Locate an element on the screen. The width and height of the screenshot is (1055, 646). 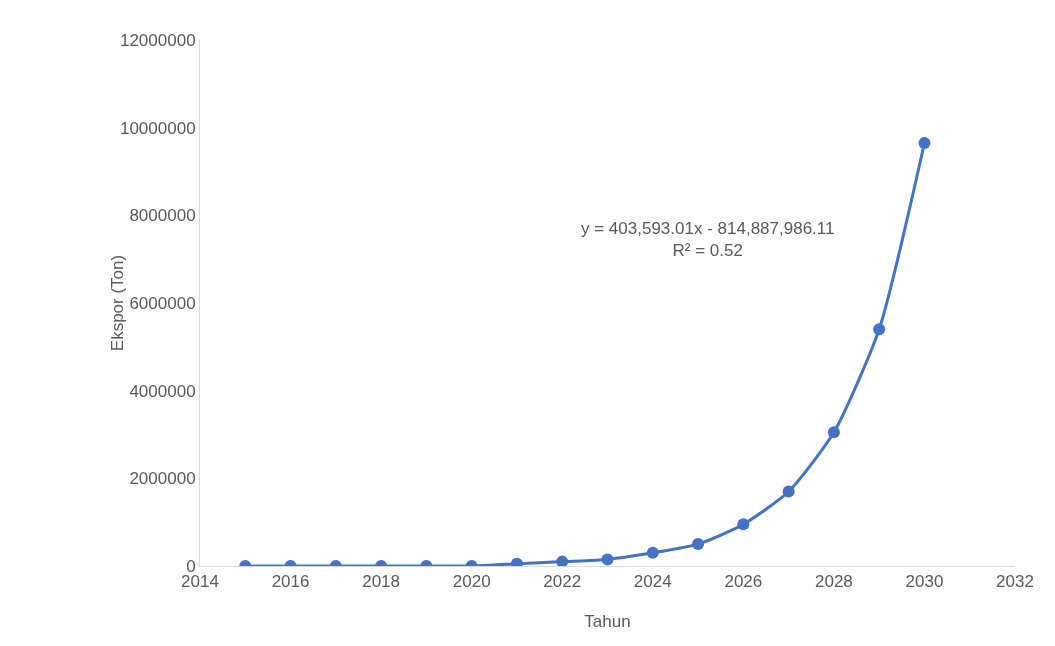
x-tick-label: 2028 is located at coordinates (833, 582).